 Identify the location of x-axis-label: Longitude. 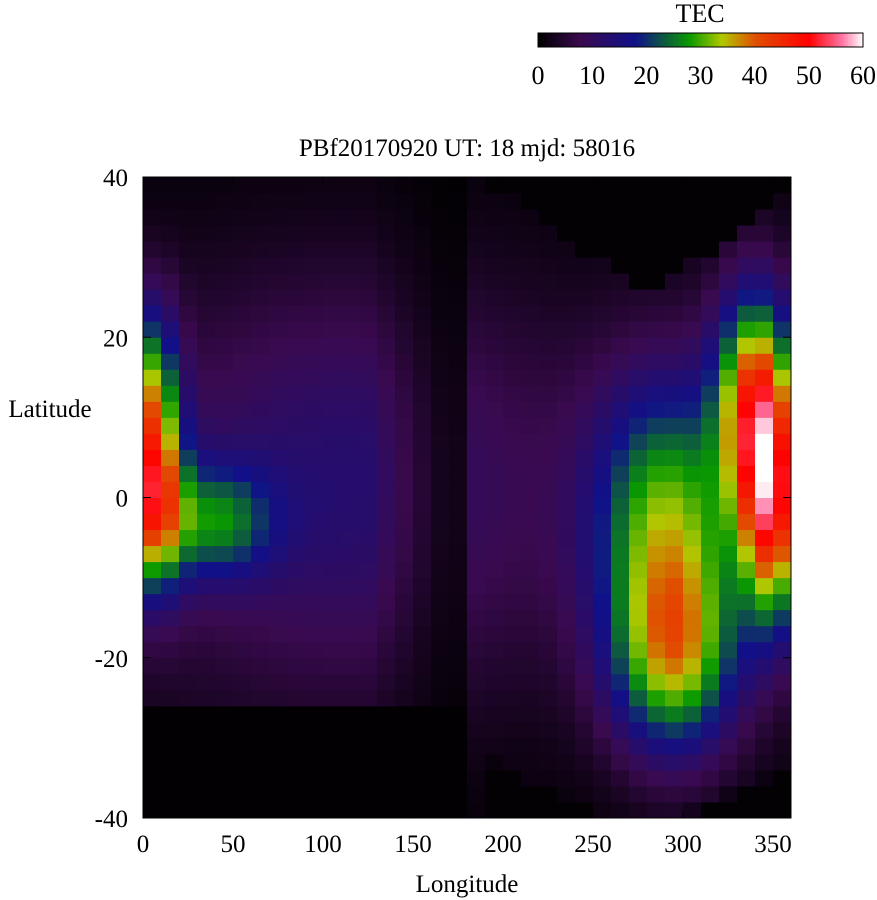
(467, 884).